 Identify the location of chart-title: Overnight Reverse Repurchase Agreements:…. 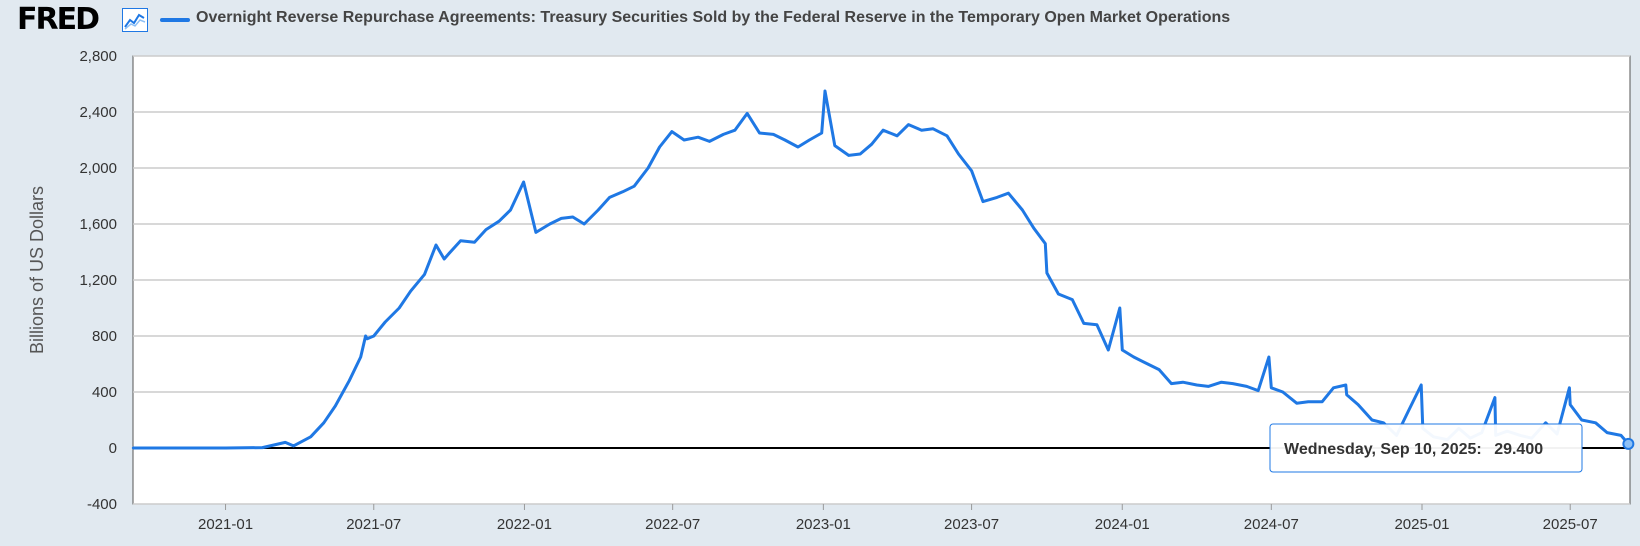
(713, 17).